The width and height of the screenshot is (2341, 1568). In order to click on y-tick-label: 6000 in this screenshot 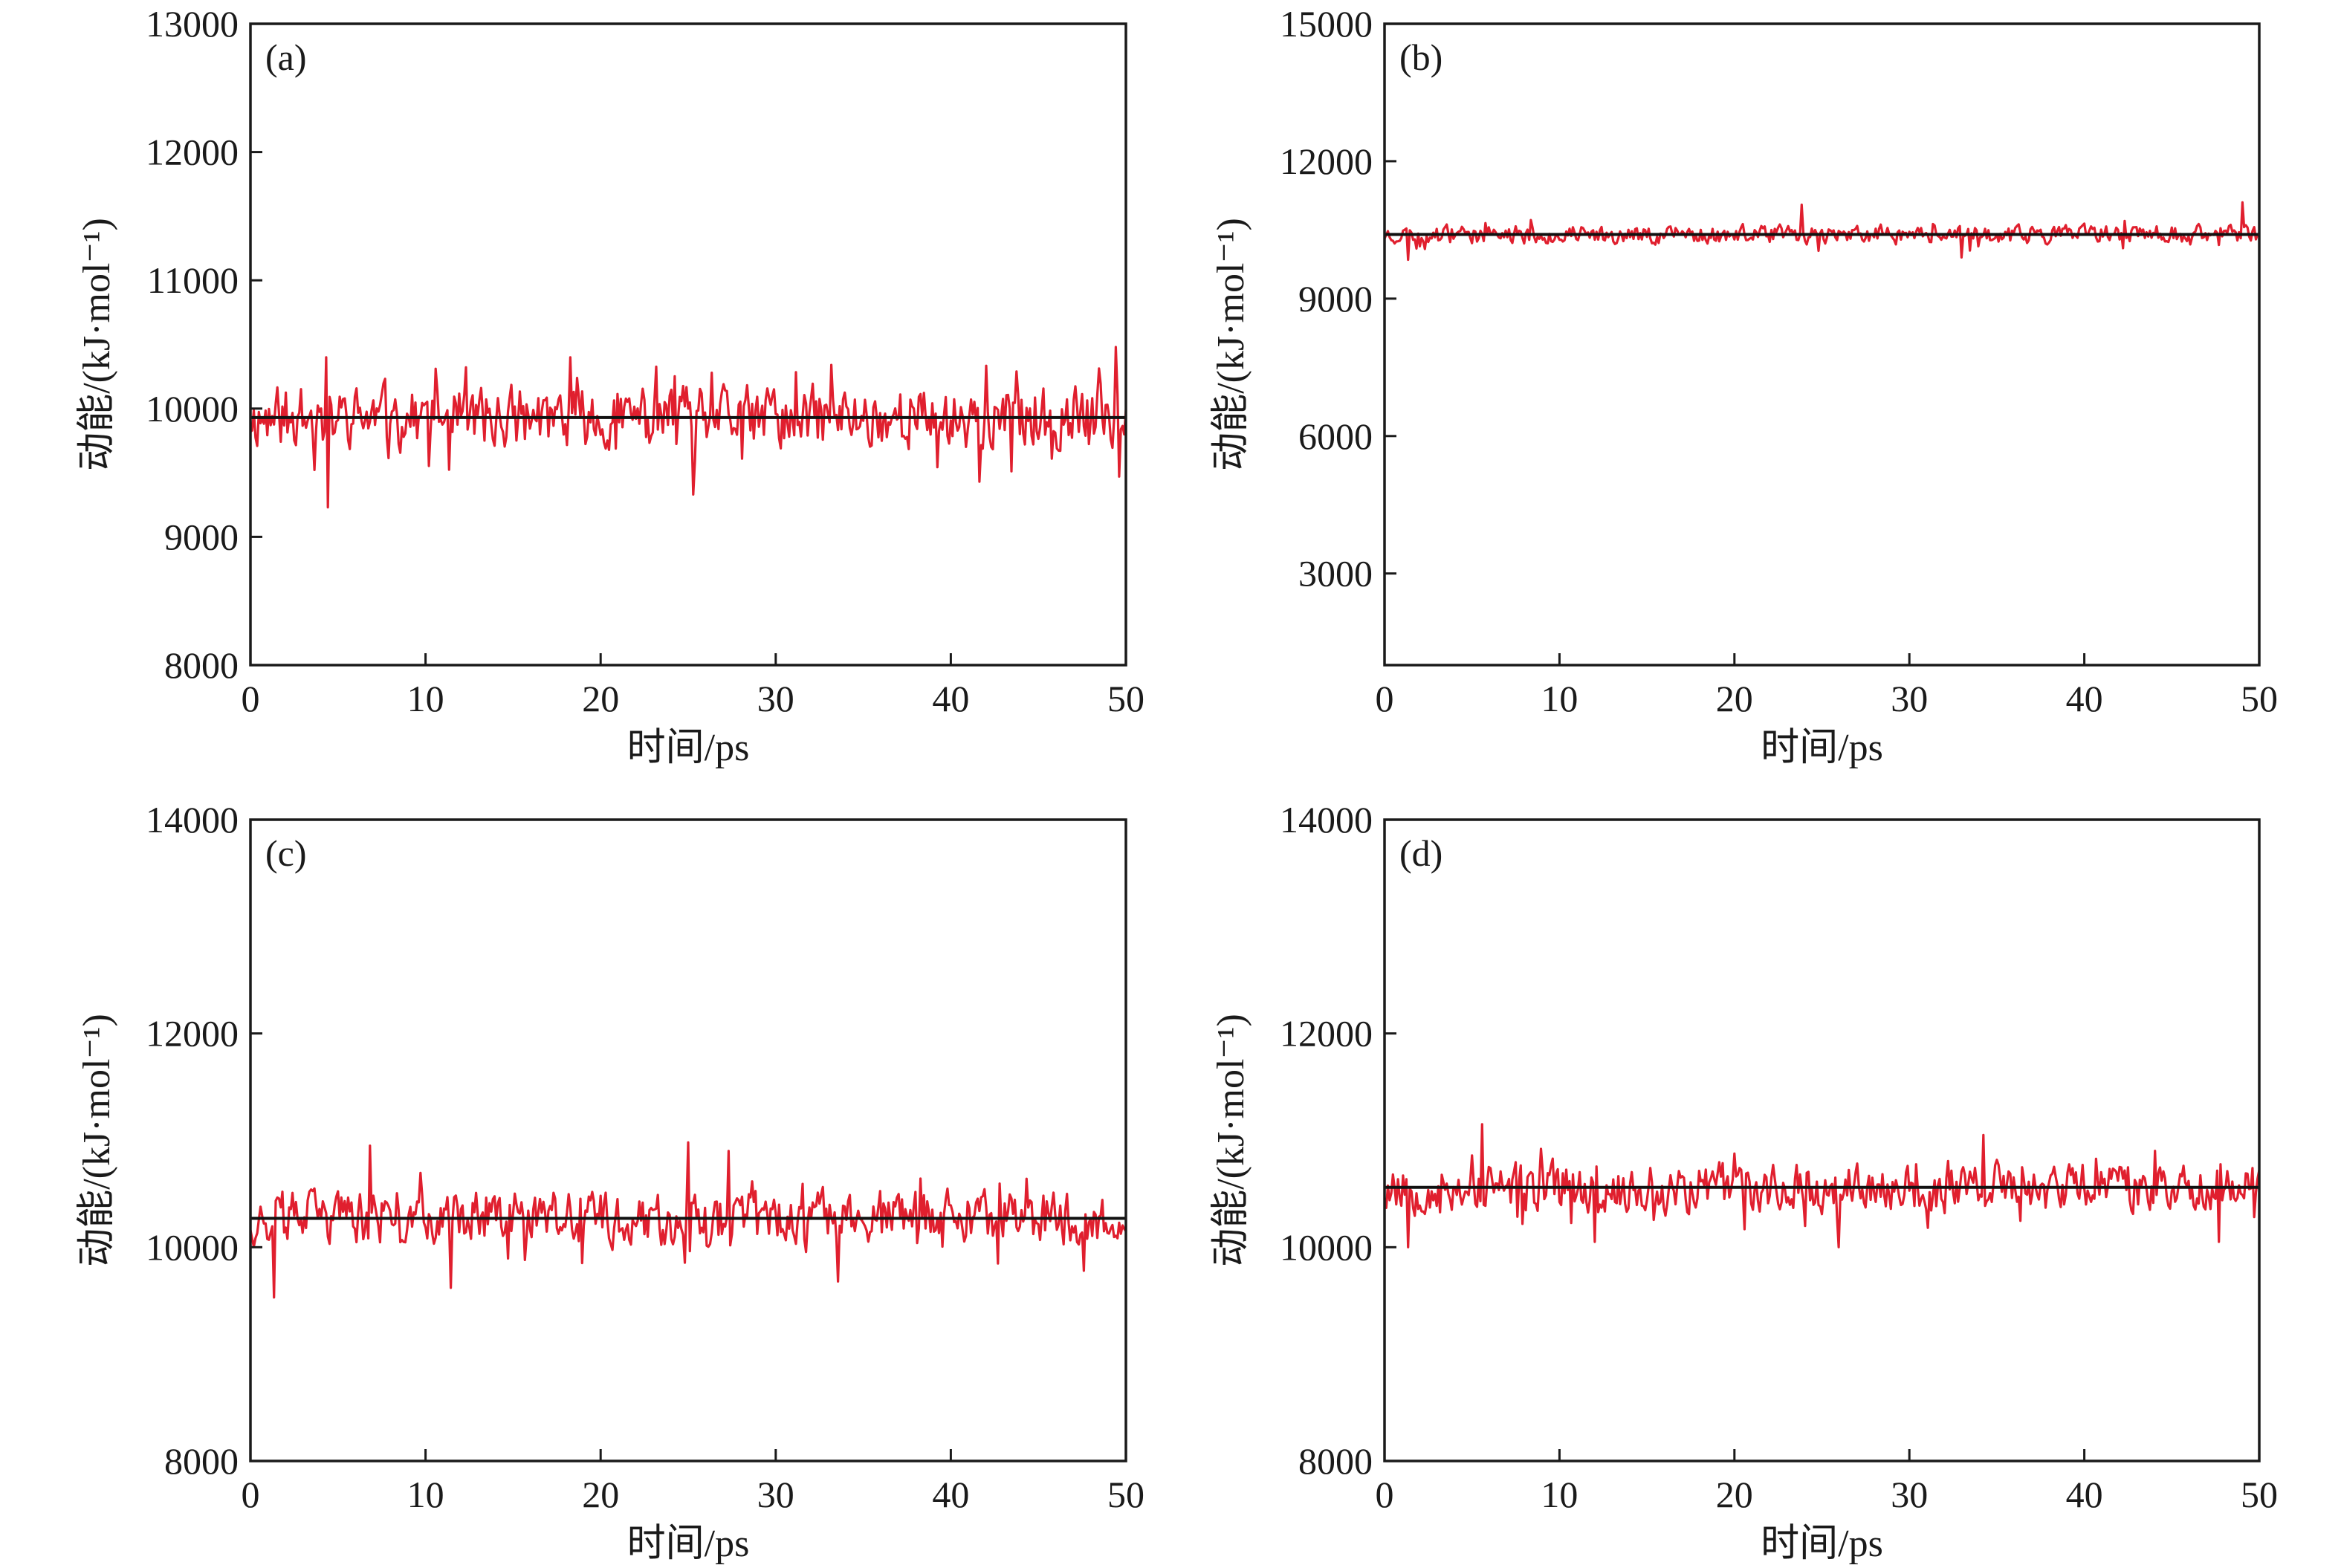, I will do `click(1335, 436)`.